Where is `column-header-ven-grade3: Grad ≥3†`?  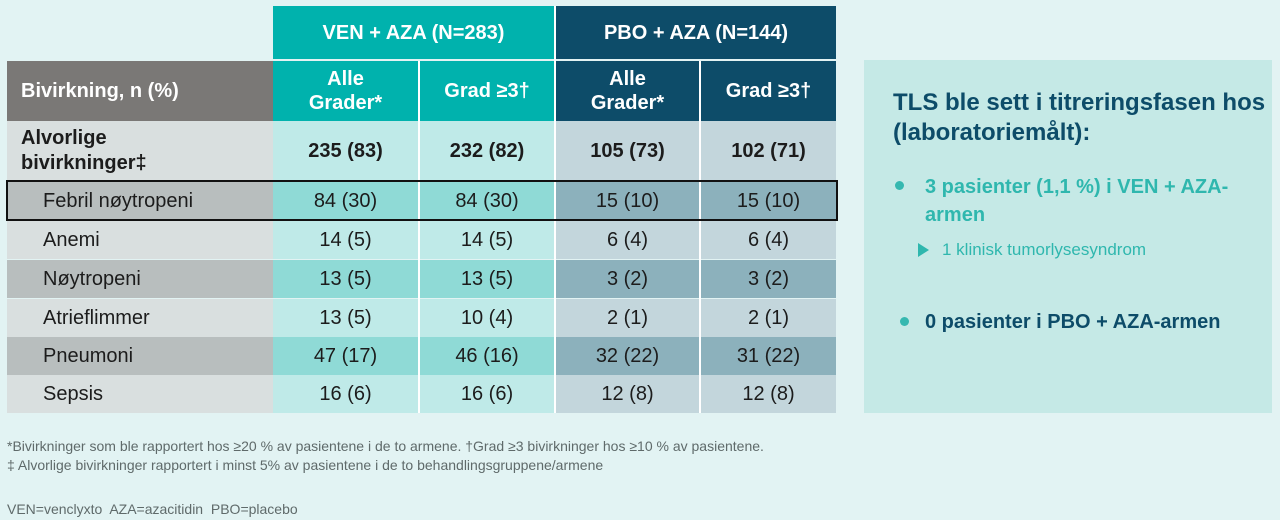
column-header-ven-grade3: Grad ≥3† is located at coordinates (487, 91).